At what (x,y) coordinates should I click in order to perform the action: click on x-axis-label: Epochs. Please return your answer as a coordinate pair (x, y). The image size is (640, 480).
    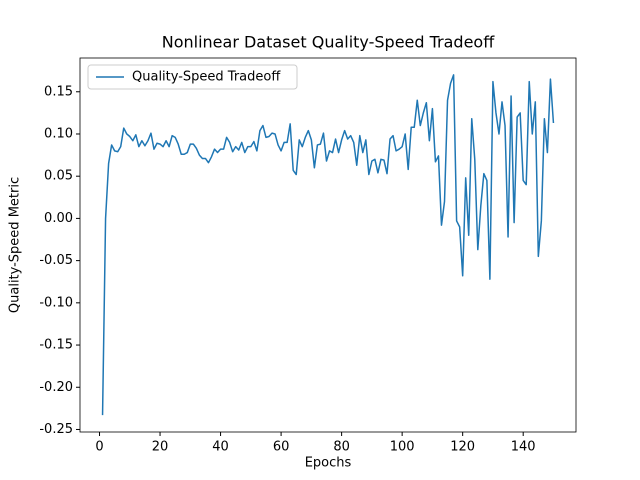
    Looking at the image, I should click on (328, 463).